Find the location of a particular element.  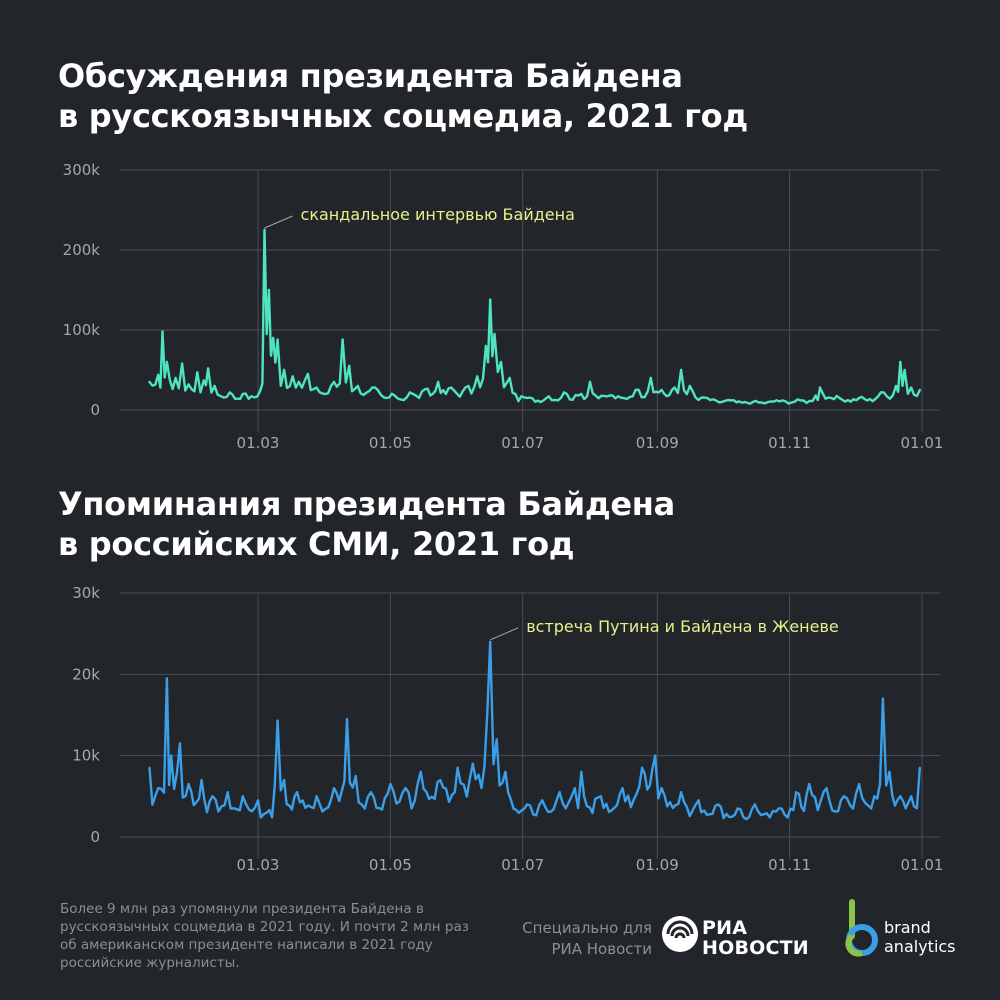

credit-line2: РИА Новости is located at coordinates (601, 949).